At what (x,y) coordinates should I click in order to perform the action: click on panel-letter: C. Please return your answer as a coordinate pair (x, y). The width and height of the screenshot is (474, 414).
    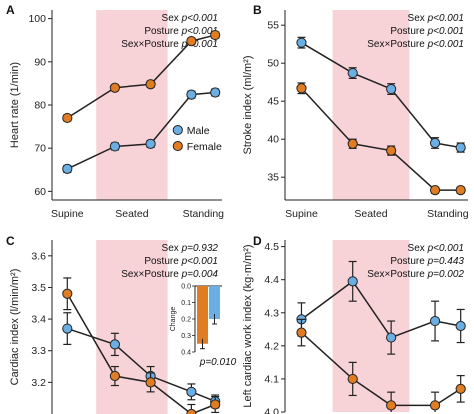
    Looking at the image, I should click on (10, 241).